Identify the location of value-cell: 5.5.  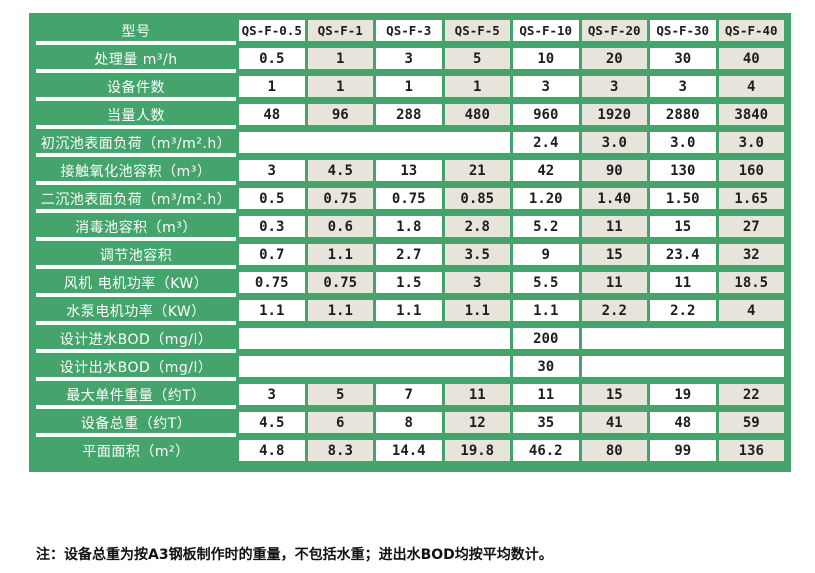
(546, 284).